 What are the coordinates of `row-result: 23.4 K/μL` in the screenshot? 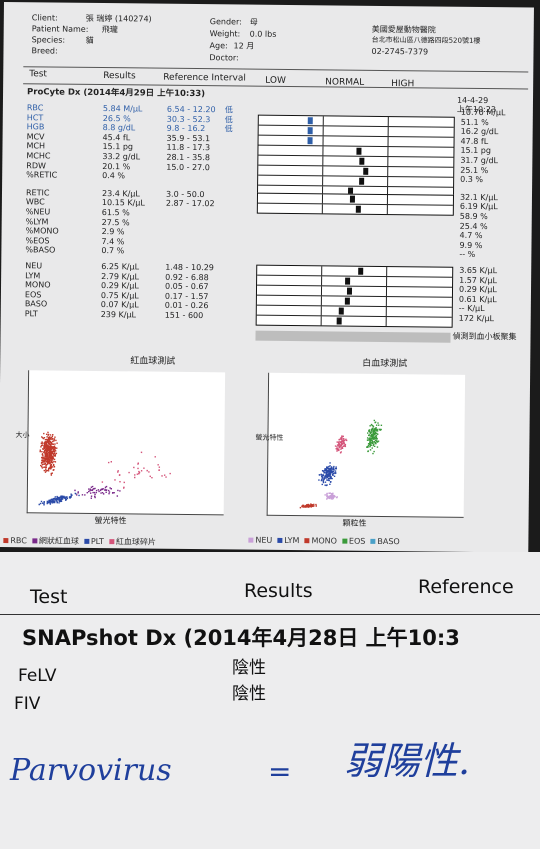 It's located at (120, 193).